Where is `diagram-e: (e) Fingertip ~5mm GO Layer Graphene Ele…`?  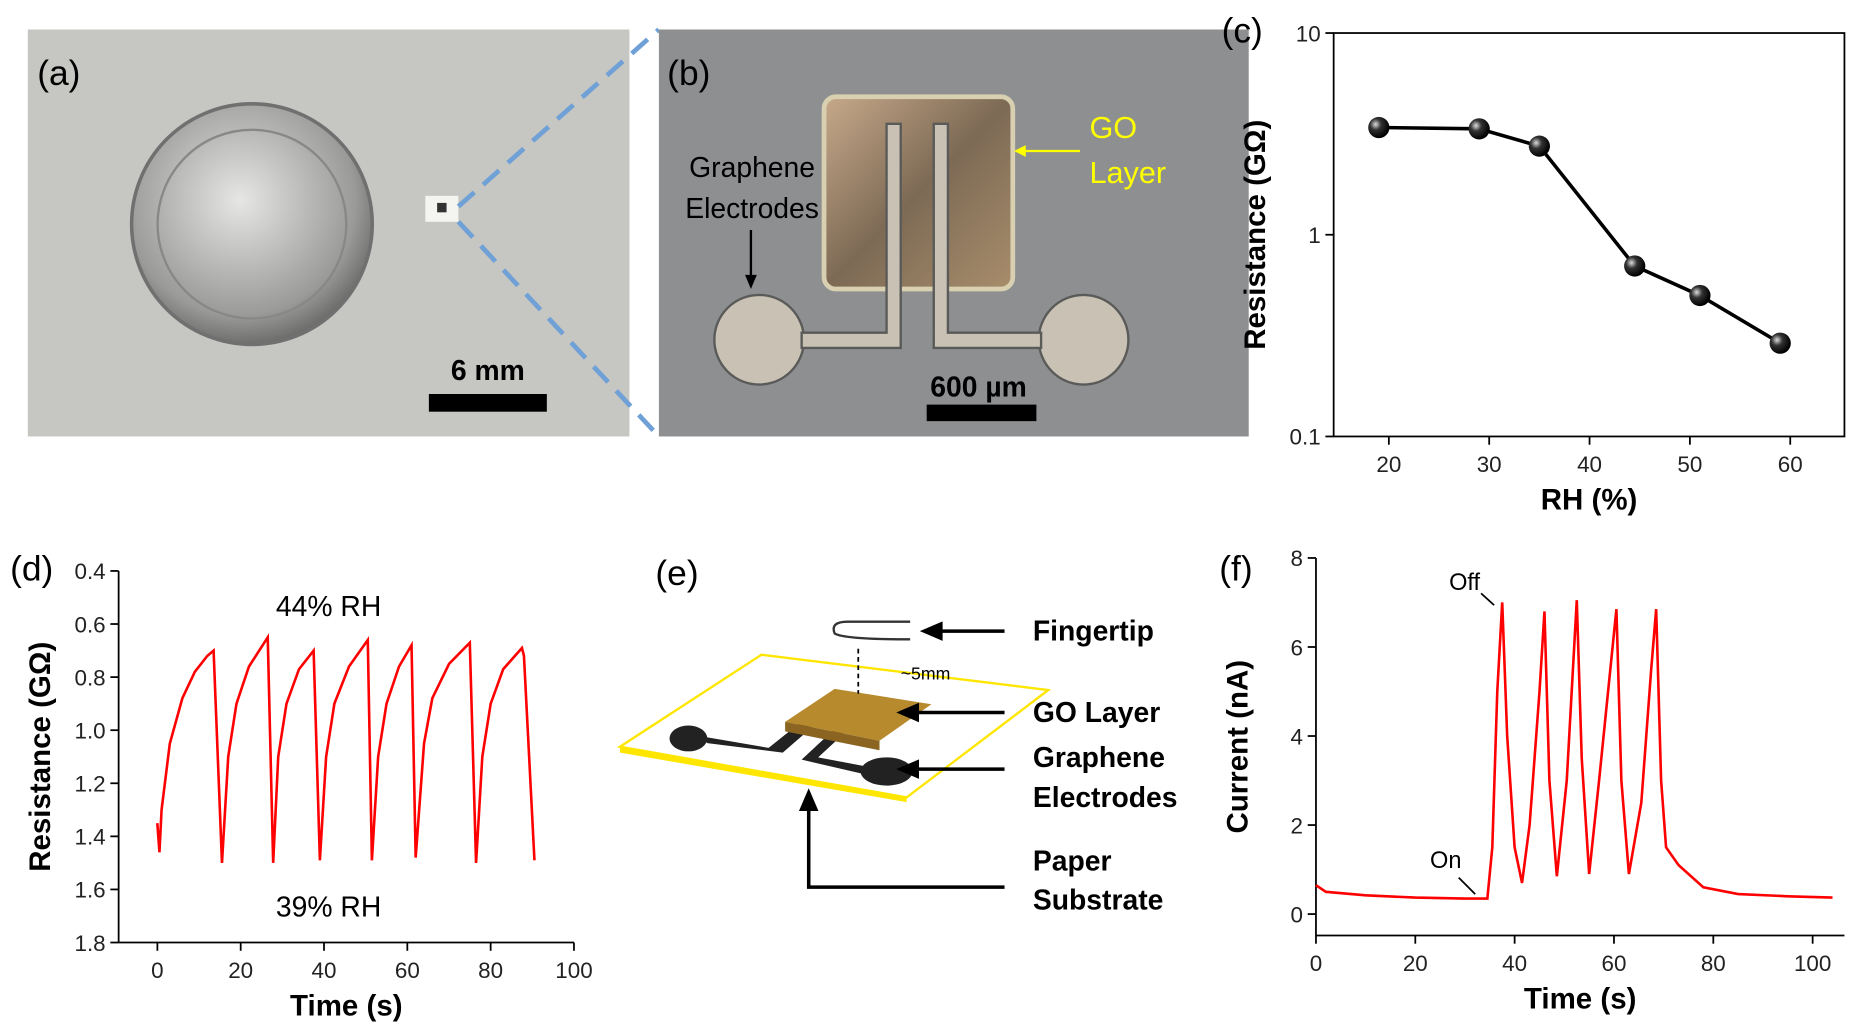
diagram-e: (e) Fingertip ~5mm GO Layer Graphene Ele… is located at coordinates (897, 734).